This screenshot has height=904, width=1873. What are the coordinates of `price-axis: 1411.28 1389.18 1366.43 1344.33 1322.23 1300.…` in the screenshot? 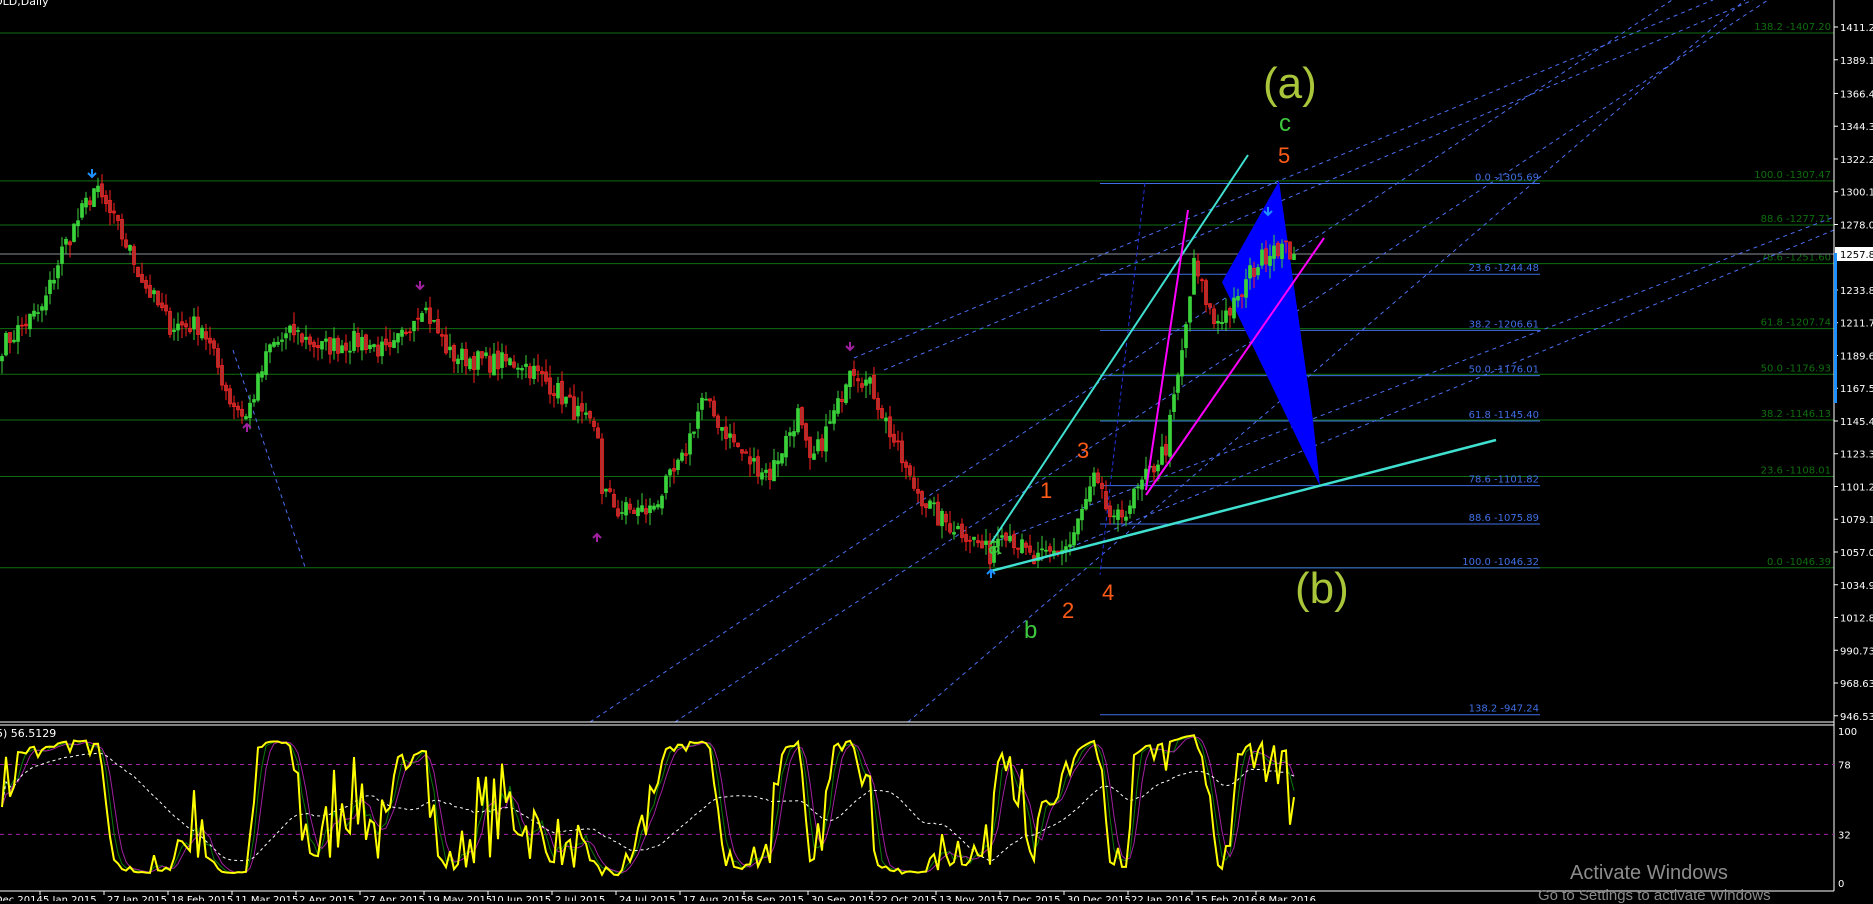 It's located at (1853, 373).